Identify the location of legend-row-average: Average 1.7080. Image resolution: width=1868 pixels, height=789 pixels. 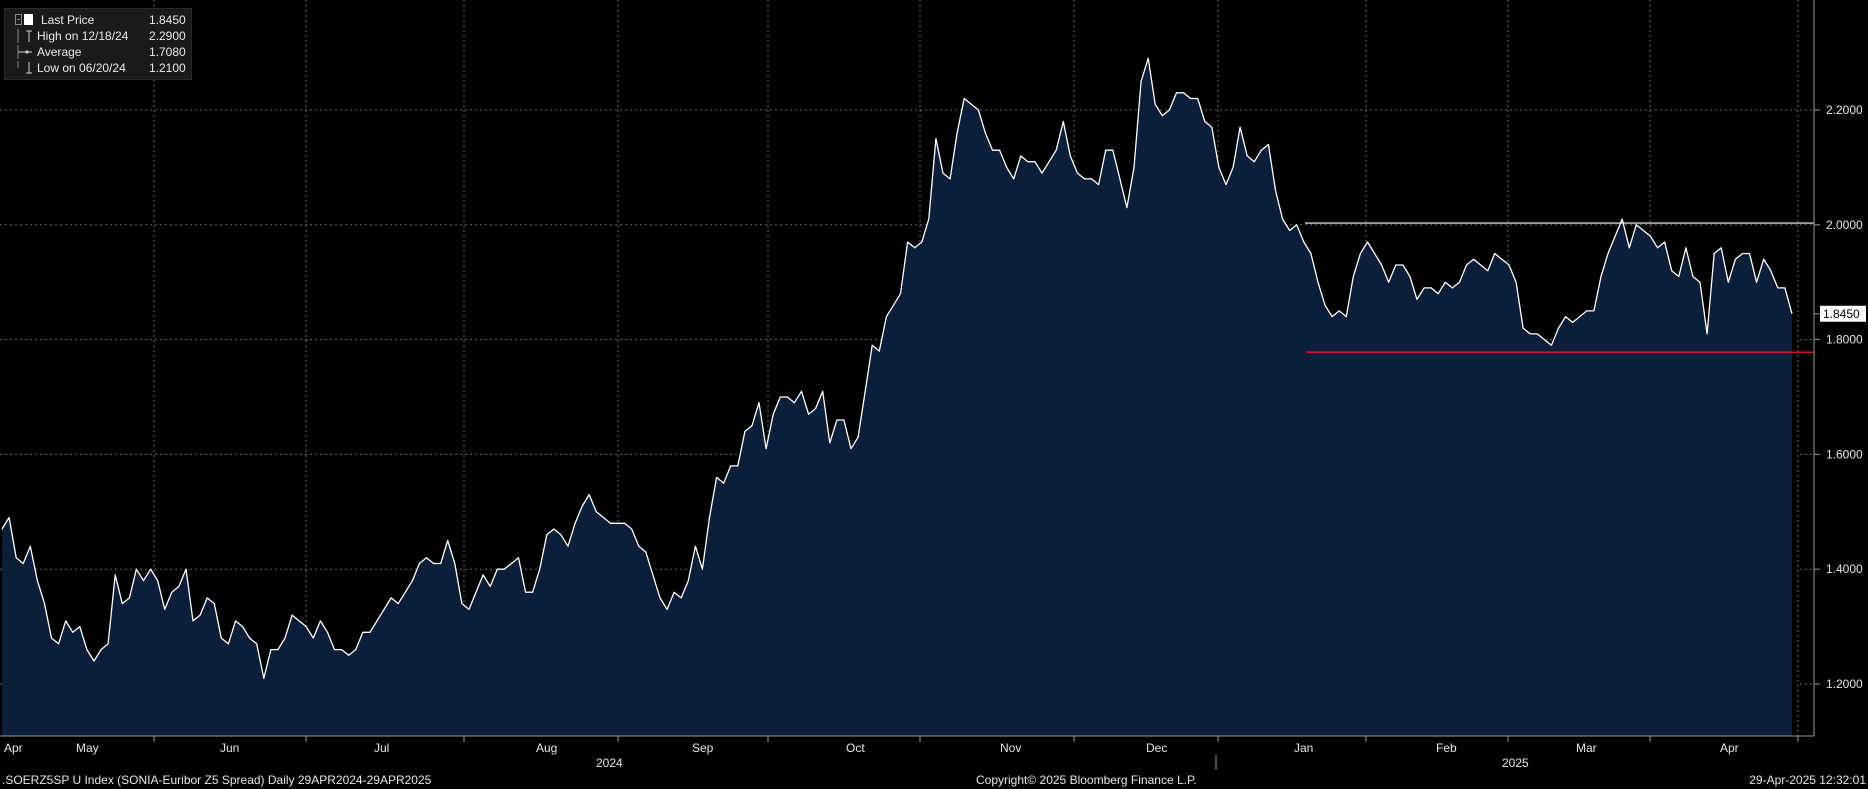
(98, 52).